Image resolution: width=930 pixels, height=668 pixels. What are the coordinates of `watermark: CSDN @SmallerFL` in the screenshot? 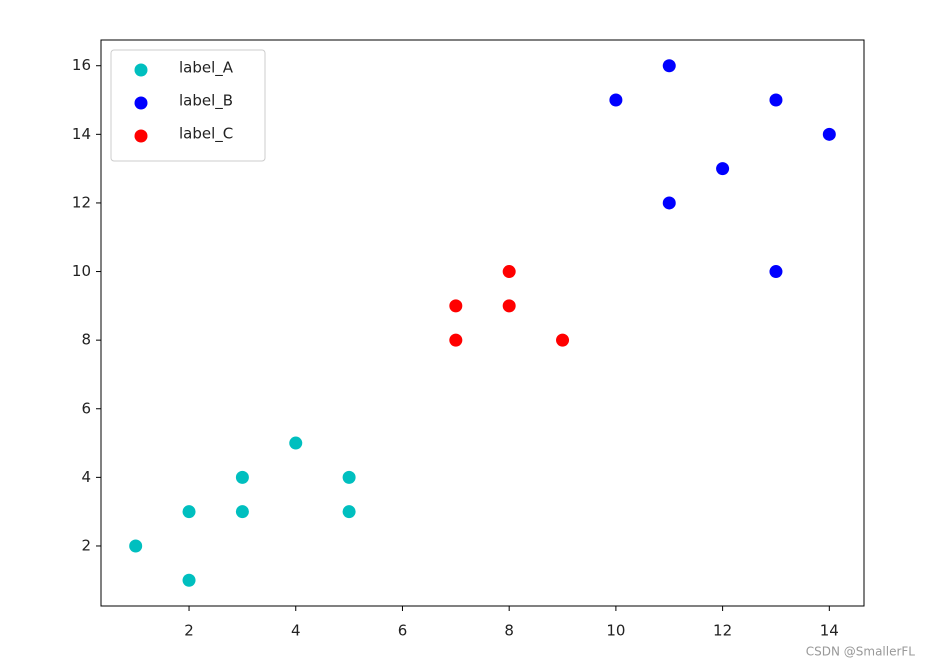 It's located at (861, 652).